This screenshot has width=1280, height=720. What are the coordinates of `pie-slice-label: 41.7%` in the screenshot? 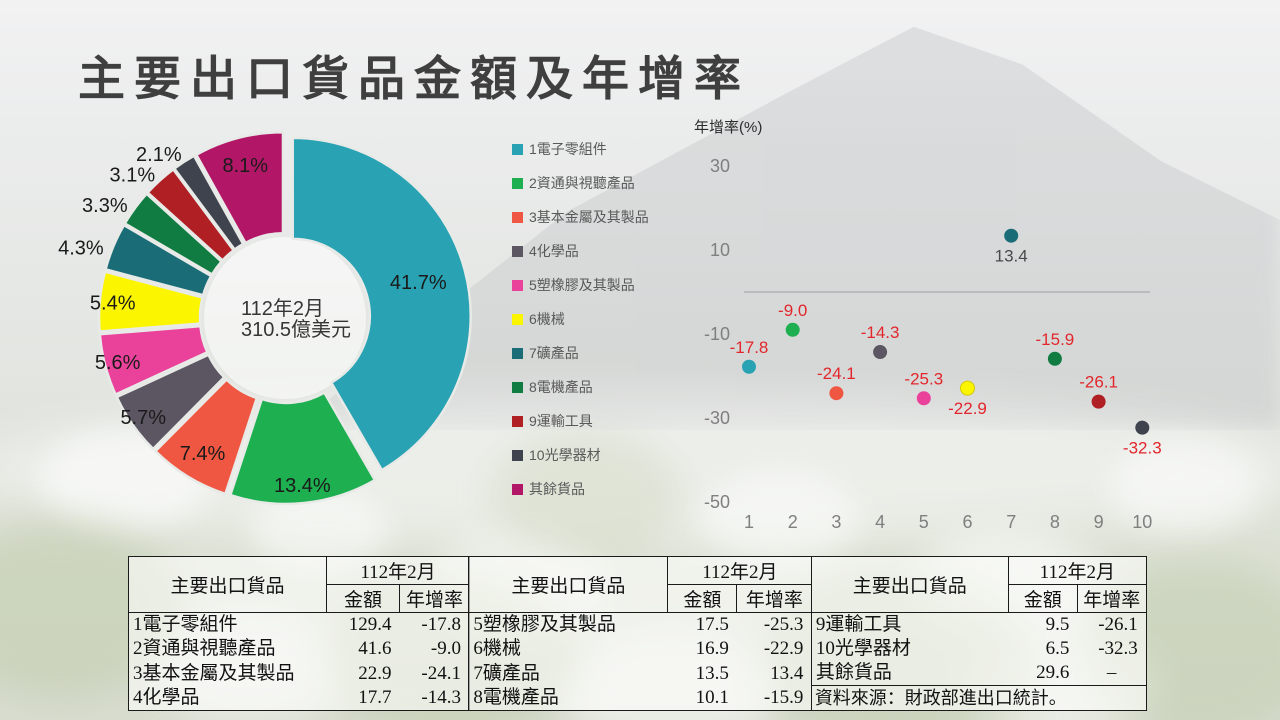 It's located at (418, 283).